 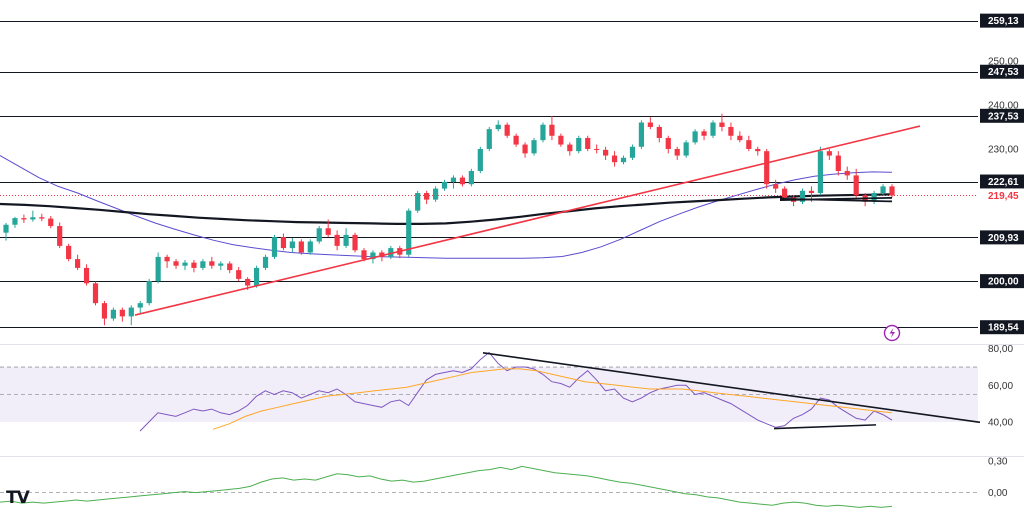 I want to click on level-tag-label: 209,93, so click(x=1003, y=238).